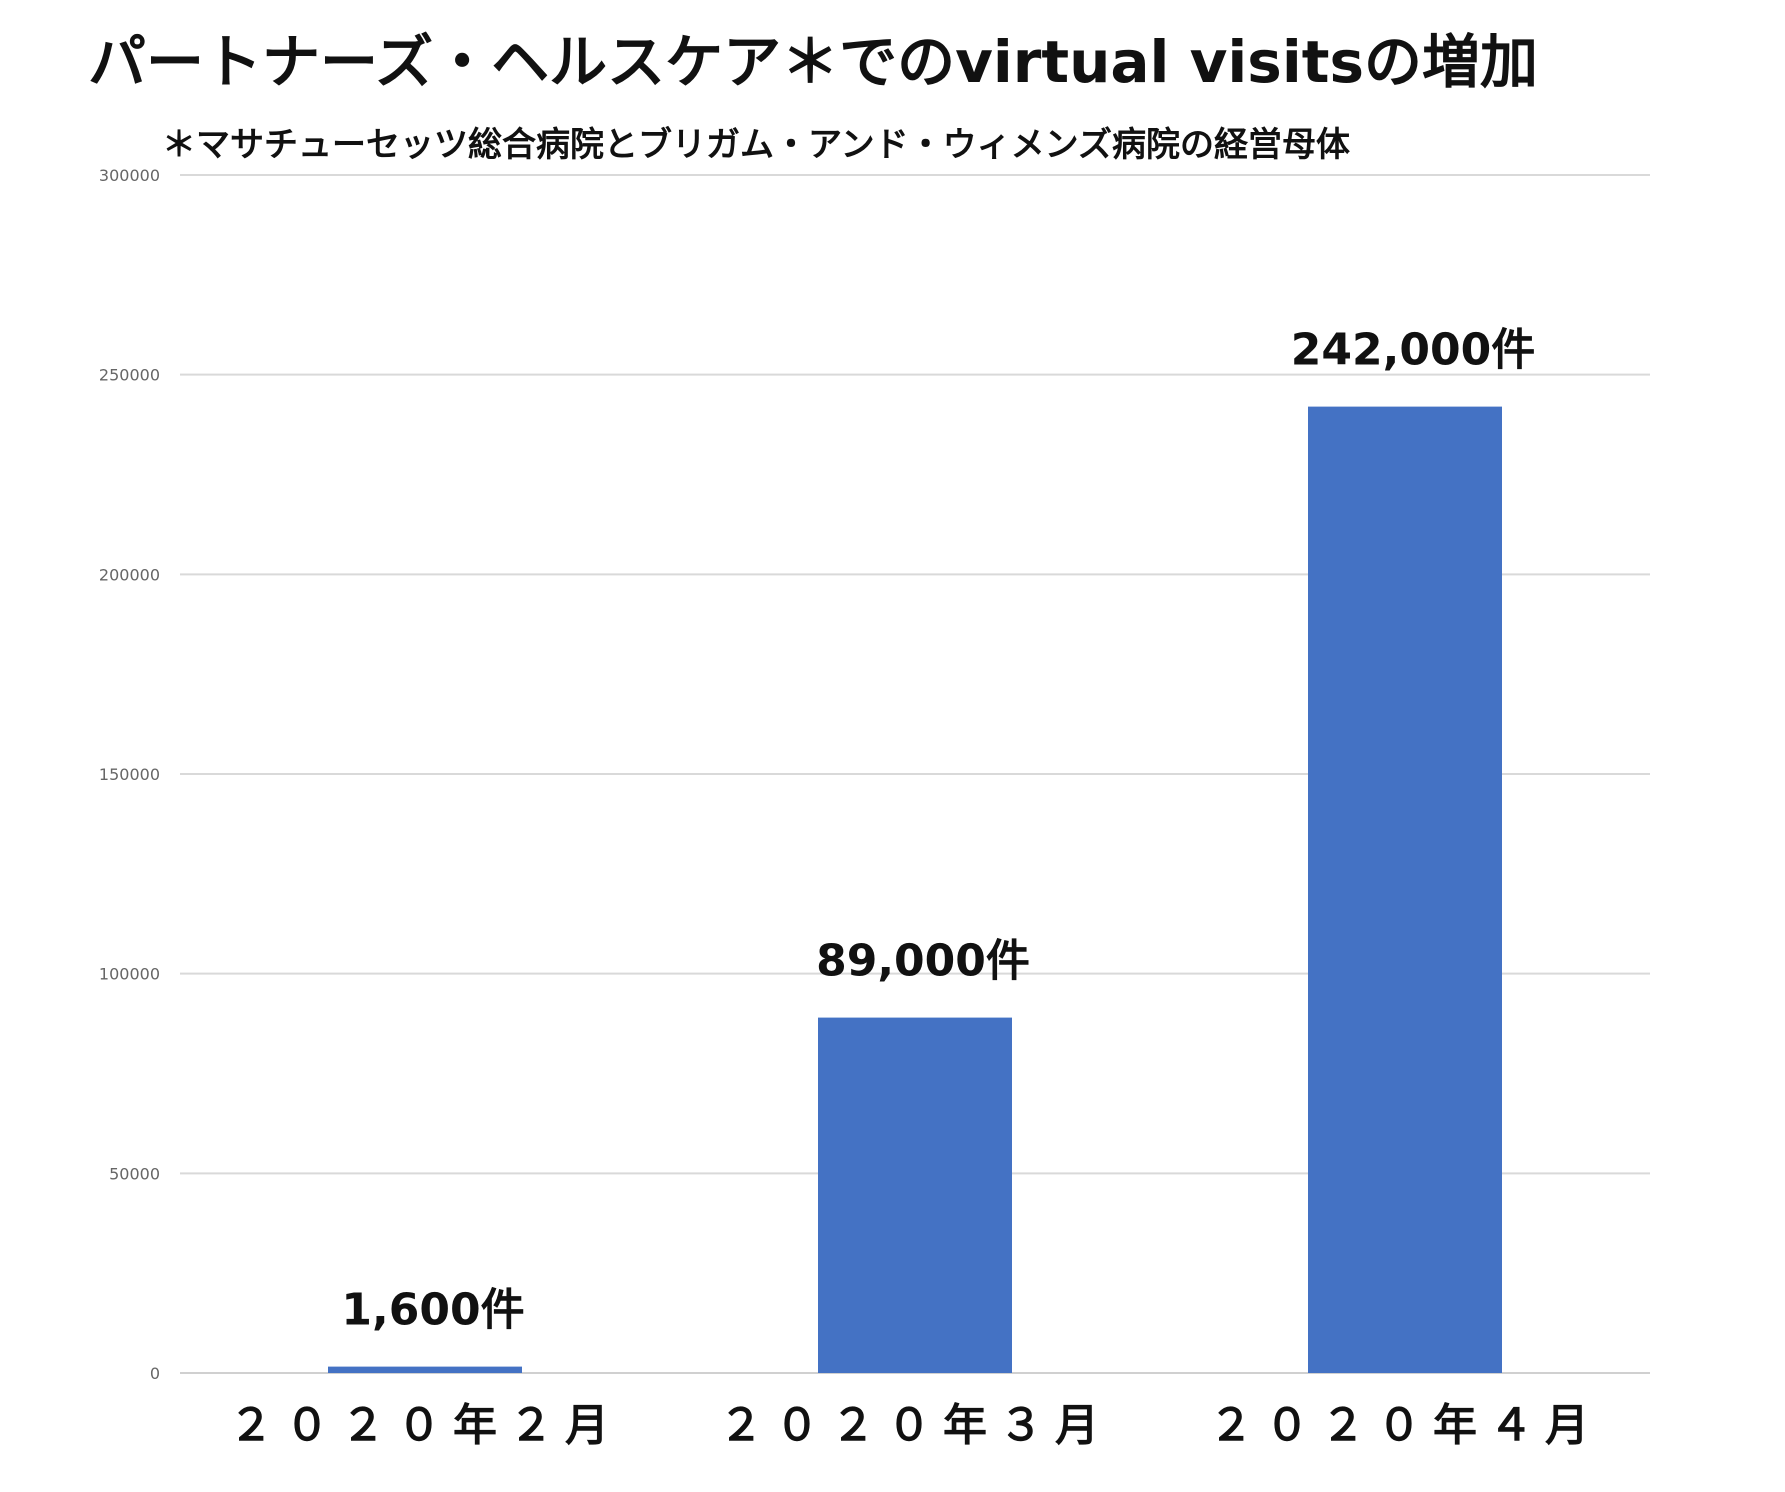 The height and width of the screenshot is (1492, 1785). I want to click on y-tick-label: 100000, so click(129, 974).